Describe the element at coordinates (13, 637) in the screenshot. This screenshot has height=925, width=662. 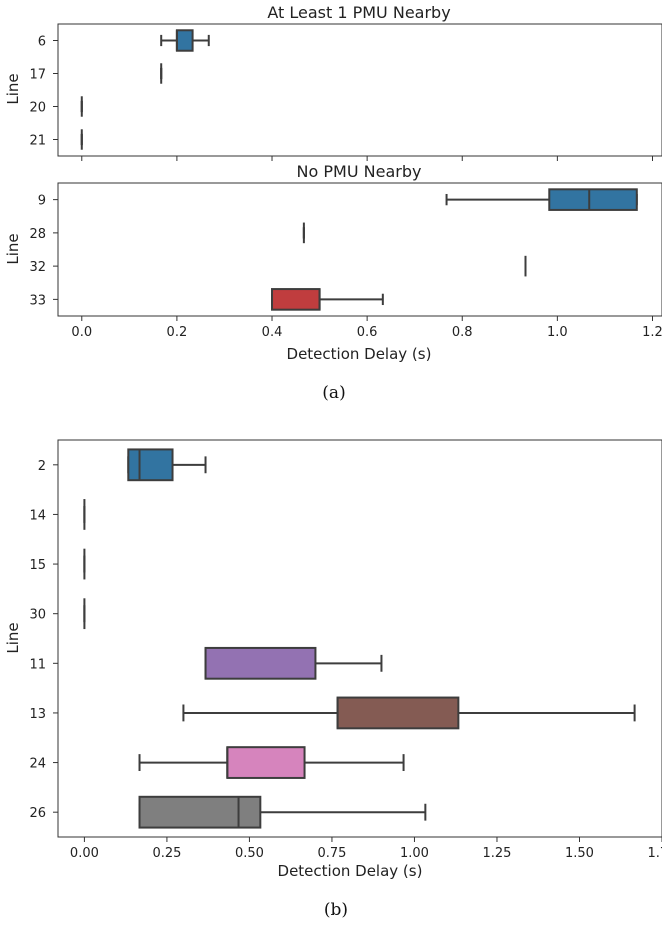
I see `panel-b-ylabel: Line` at that location.